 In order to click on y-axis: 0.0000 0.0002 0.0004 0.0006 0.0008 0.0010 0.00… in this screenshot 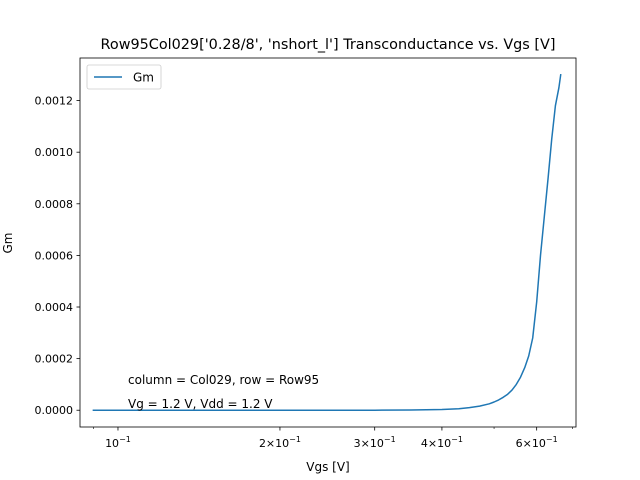, I will do `click(57, 256)`.